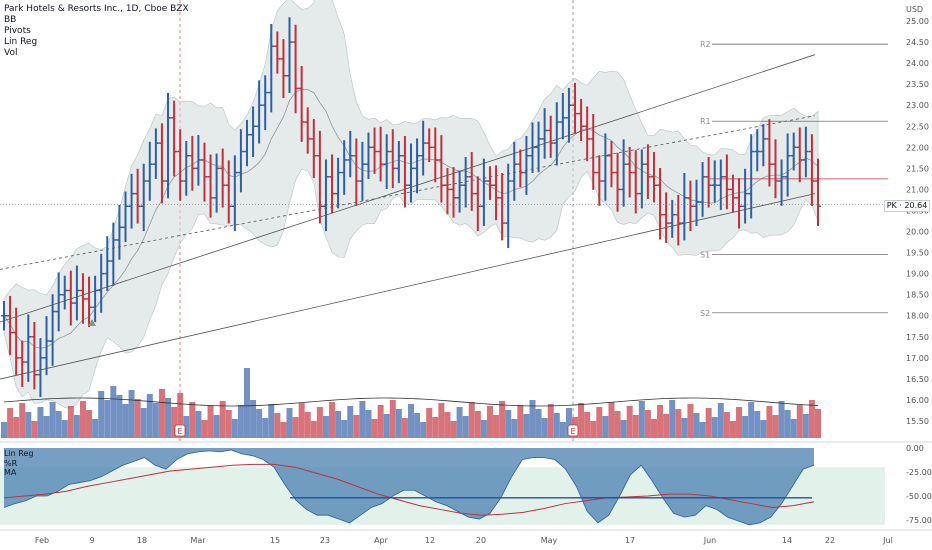 The width and height of the screenshot is (932, 550). I want to click on time-axis-tick: Jun, so click(710, 540).